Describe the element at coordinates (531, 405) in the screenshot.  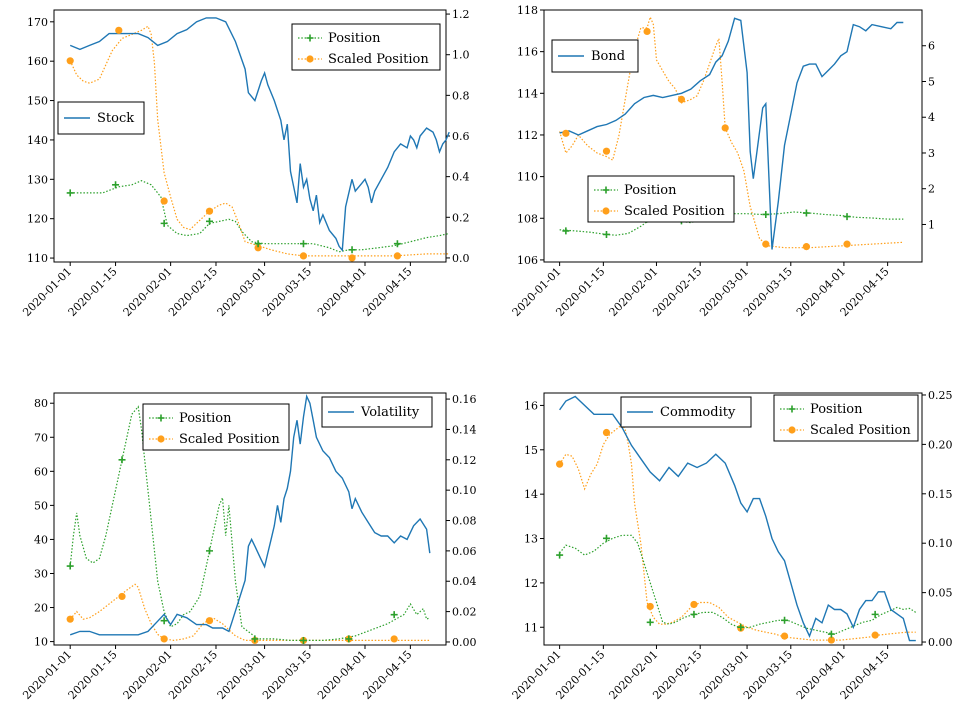
I see `left-y-tick-label: 16` at that location.